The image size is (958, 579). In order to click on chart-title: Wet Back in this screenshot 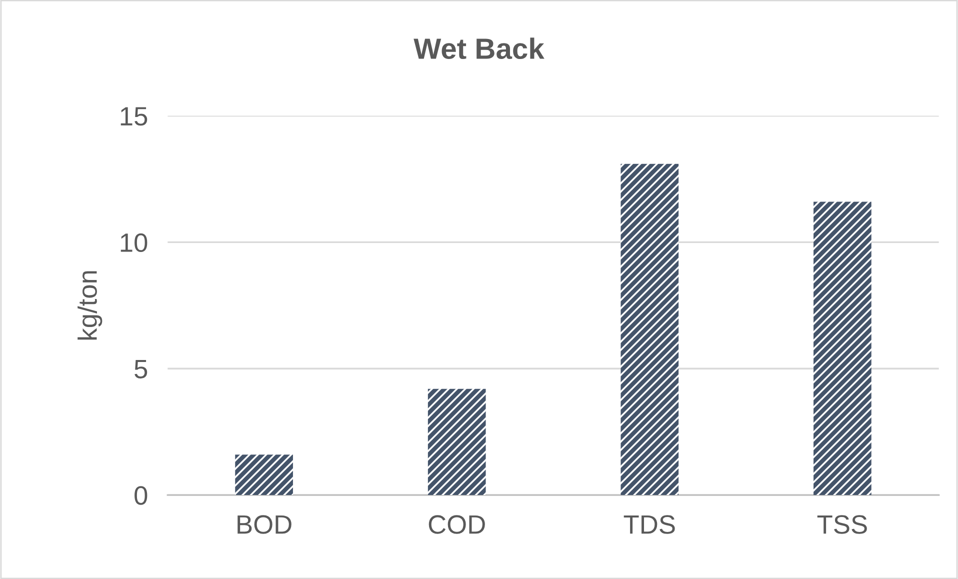, I will do `click(479, 49)`.